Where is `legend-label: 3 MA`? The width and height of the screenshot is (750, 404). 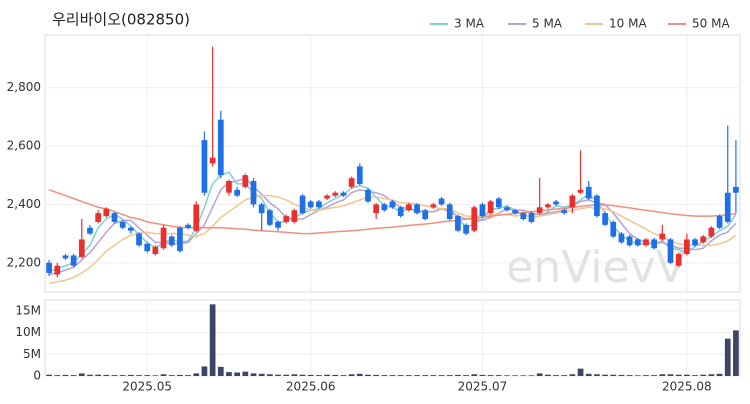
legend-label: 3 MA is located at coordinates (469, 24).